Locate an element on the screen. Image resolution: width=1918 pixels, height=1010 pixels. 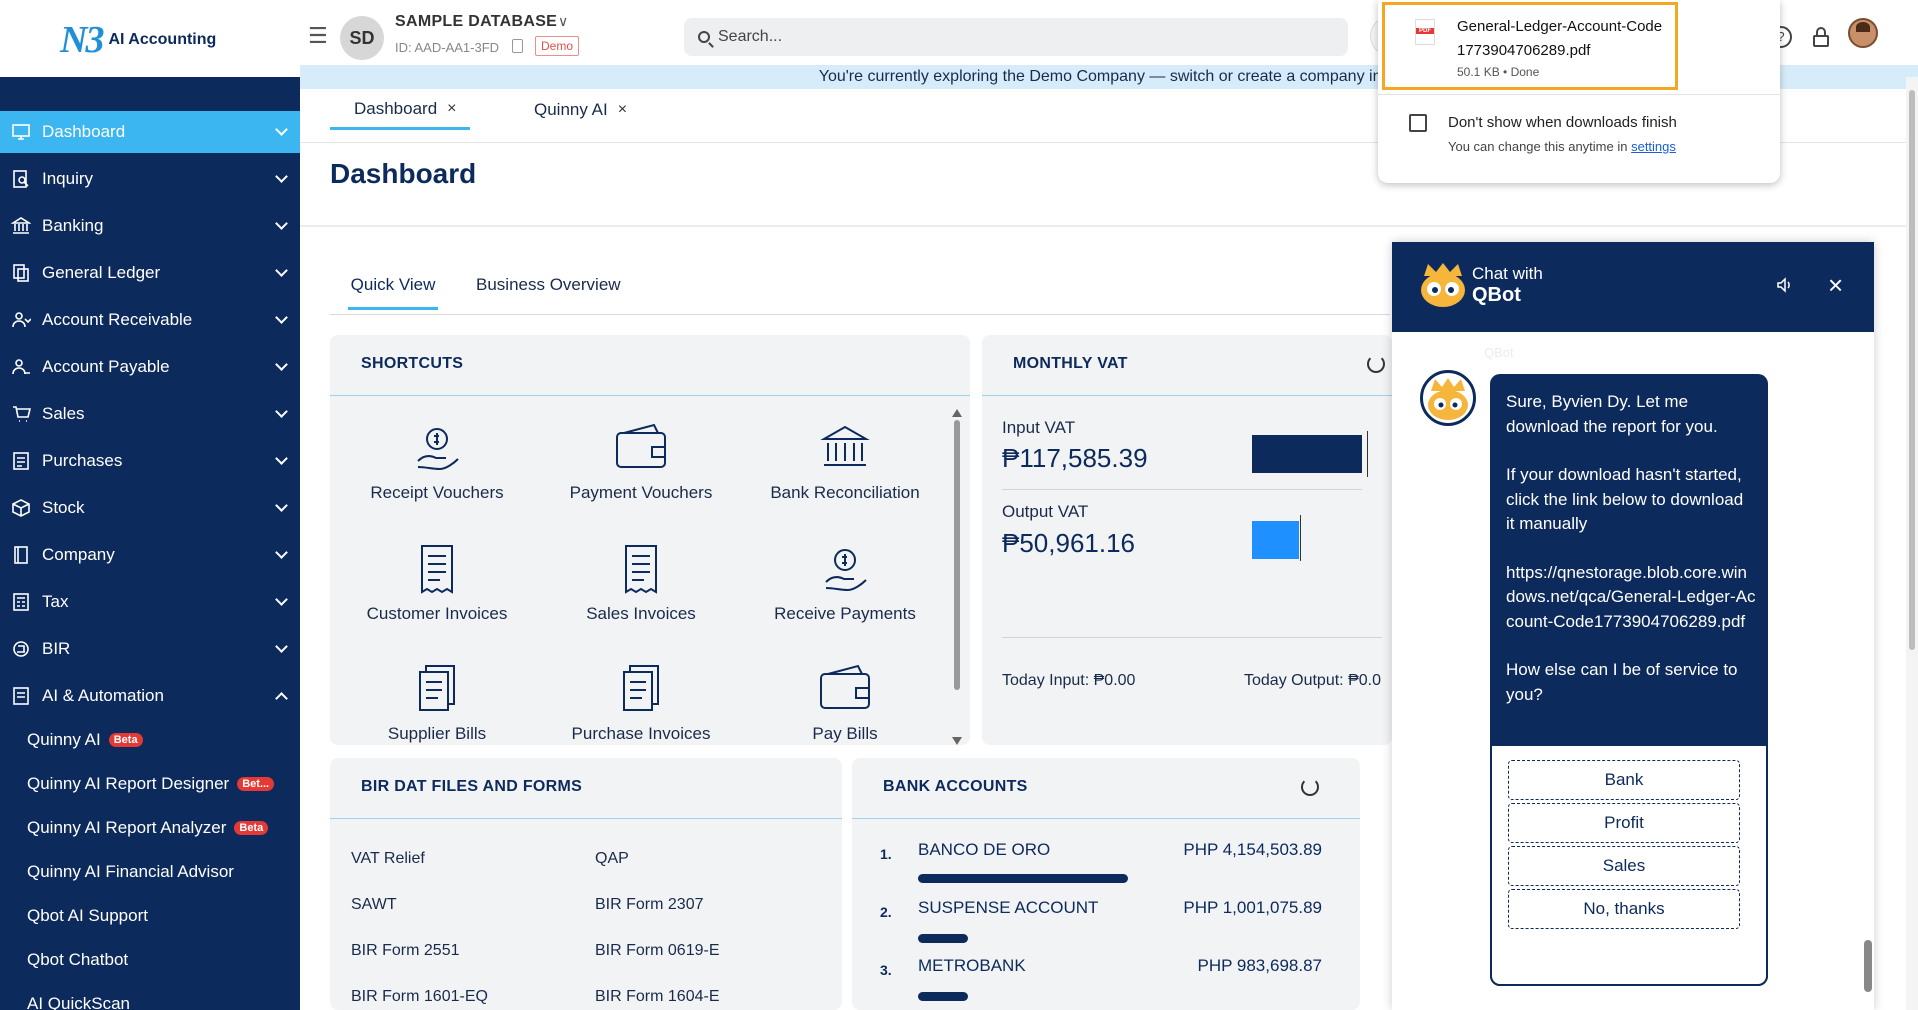
bir-link-0619e: BIR Form 0619-E is located at coordinates (657, 950).